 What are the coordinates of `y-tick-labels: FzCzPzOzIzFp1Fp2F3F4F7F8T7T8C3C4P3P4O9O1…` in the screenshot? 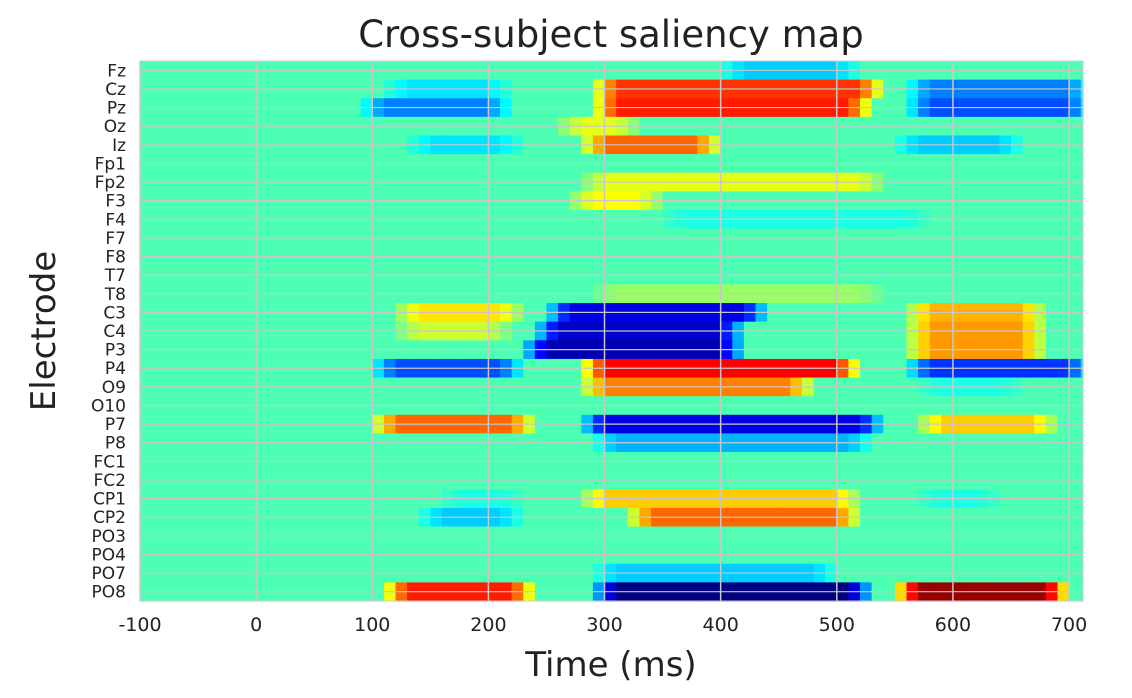 It's located at (108, 331).